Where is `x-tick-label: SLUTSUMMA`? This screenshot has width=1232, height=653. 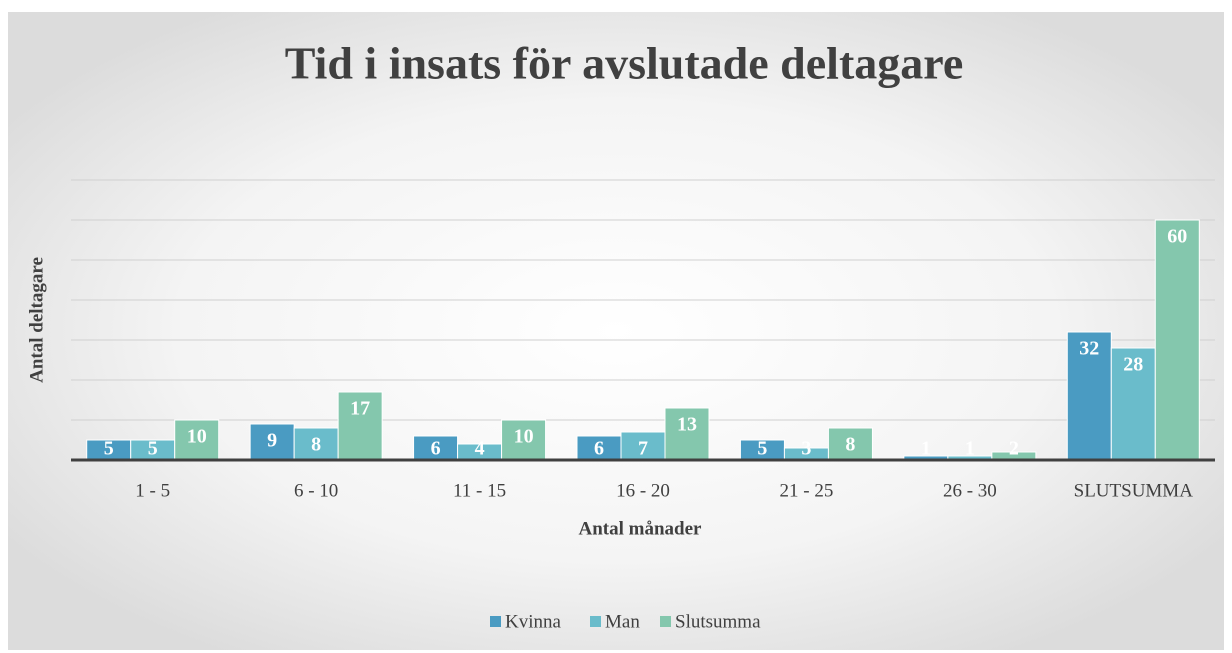
x-tick-label: SLUTSUMMA is located at coordinates (1134, 490).